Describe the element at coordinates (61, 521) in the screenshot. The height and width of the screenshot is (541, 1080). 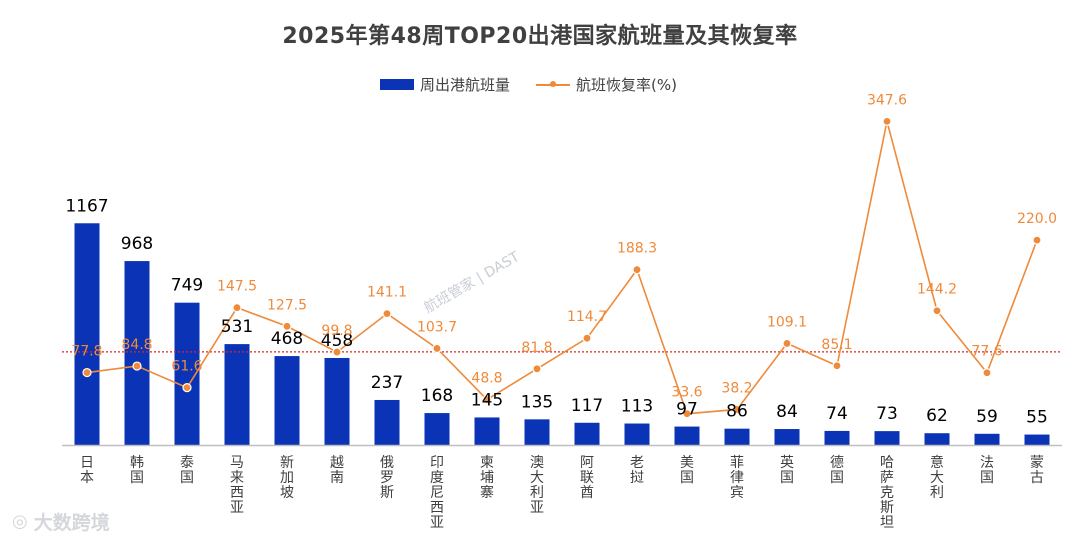
I see `watermark-logo: ◎ 大数跨境` at that location.